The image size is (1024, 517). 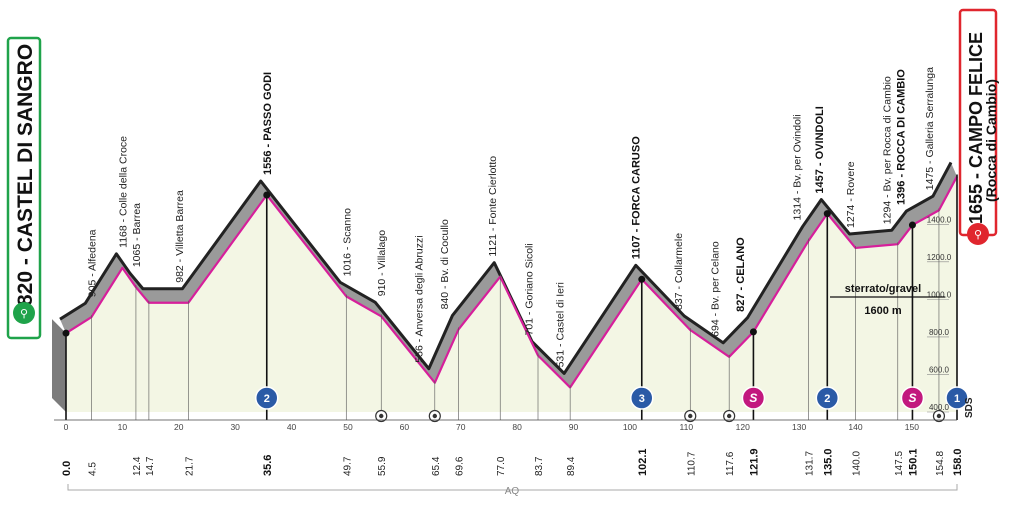 I want to click on place-label: 1274 - Rovere, so click(x=851, y=194).